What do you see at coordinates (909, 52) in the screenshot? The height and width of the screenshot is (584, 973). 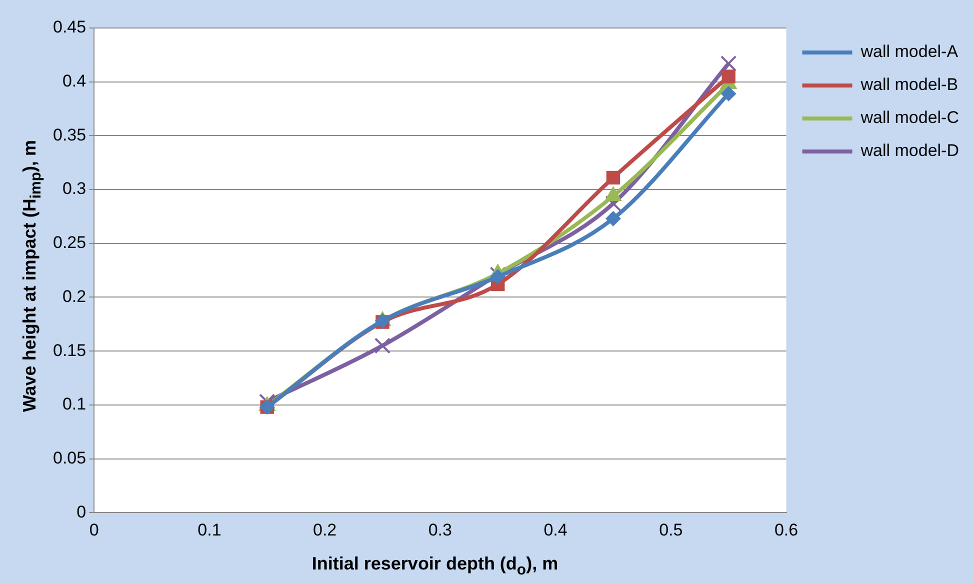 I see `legend-label: wall model-A` at bounding box center [909, 52].